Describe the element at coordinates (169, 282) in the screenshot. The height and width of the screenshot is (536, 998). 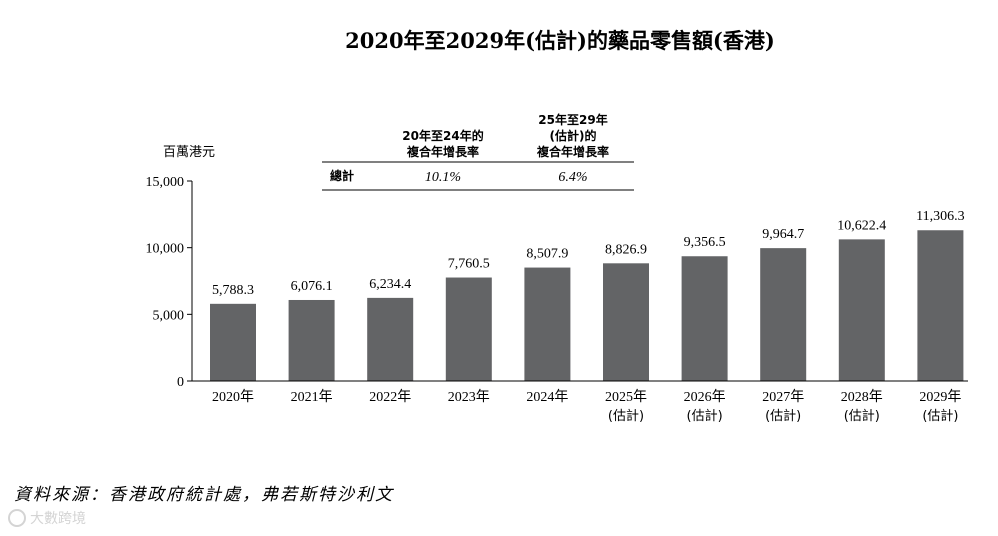
I see `y-axis: 0 5,000 10,000 15,000` at that location.